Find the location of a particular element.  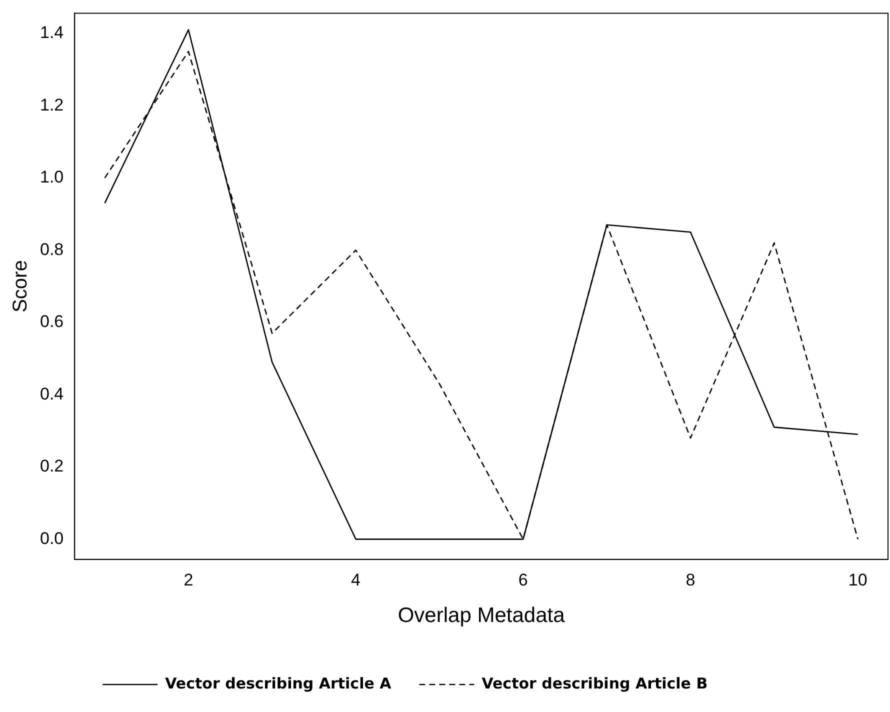

y-tick-label: 0.0 is located at coordinates (52, 538).